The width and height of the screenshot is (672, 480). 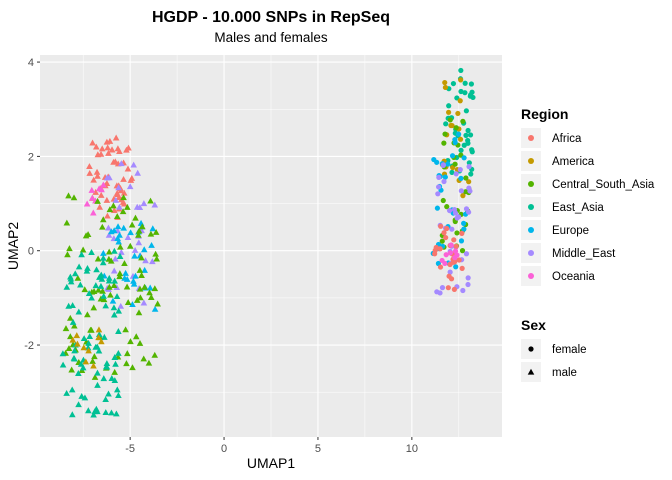 What do you see at coordinates (603, 185) in the screenshot?
I see `legend-label-central-south-asia: Central_South_Asia` at bounding box center [603, 185].